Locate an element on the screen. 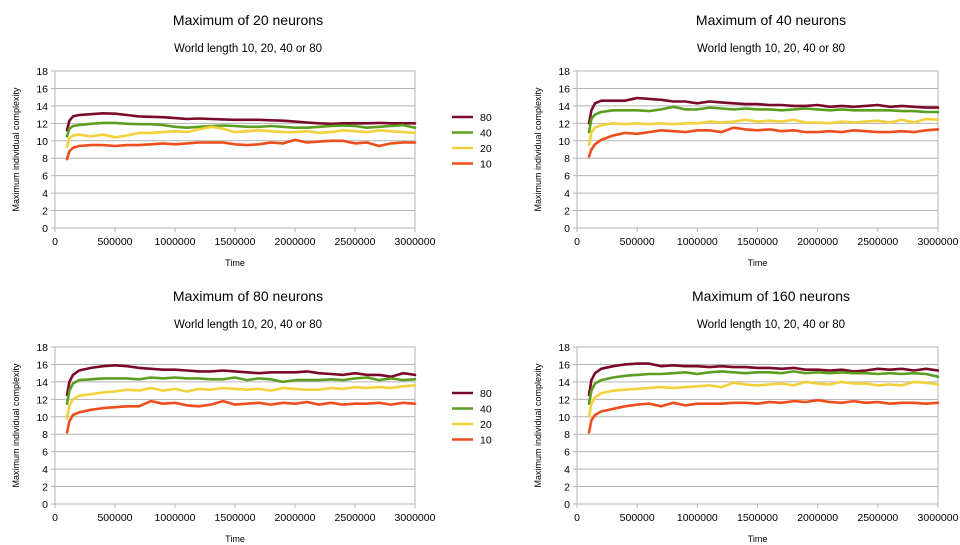 The width and height of the screenshot is (960, 545). chart-title: Maximum of 40 neurons is located at coordinates (771, 20).